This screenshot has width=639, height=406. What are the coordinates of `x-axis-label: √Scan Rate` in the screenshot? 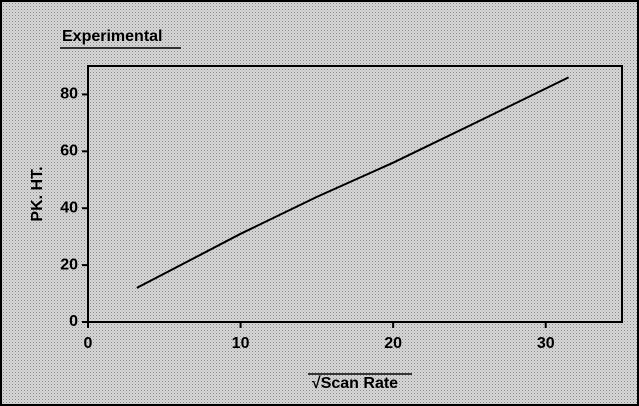 It's located at (355, 383).